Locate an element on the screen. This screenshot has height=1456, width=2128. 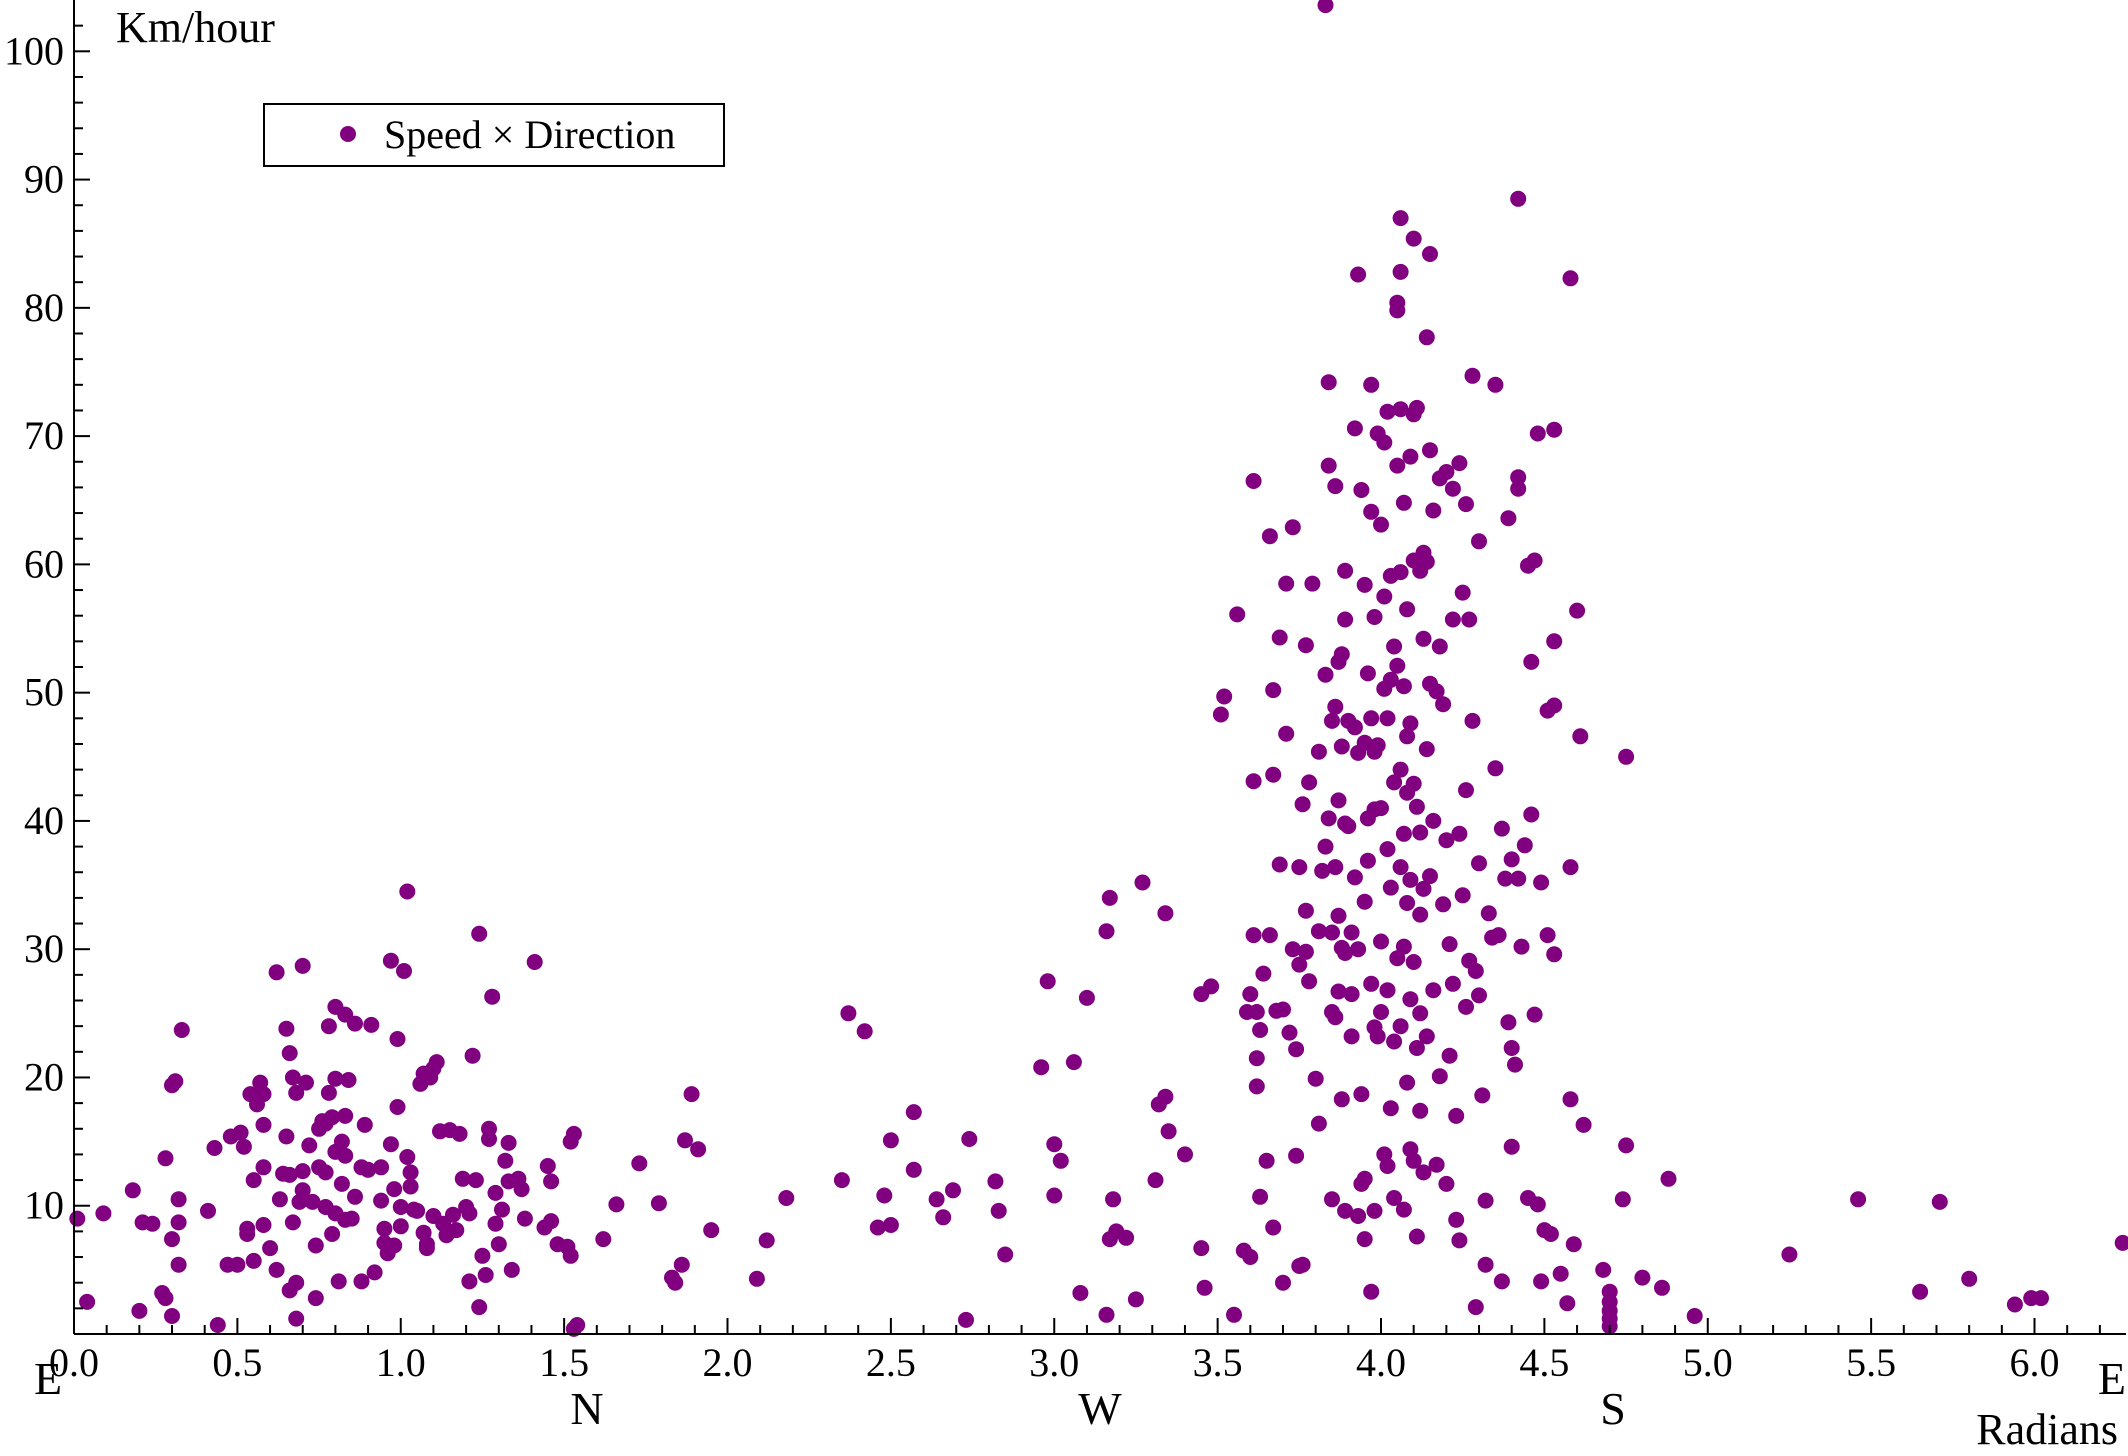
y-tick-label: 50 is located at coordinates (44, 692).